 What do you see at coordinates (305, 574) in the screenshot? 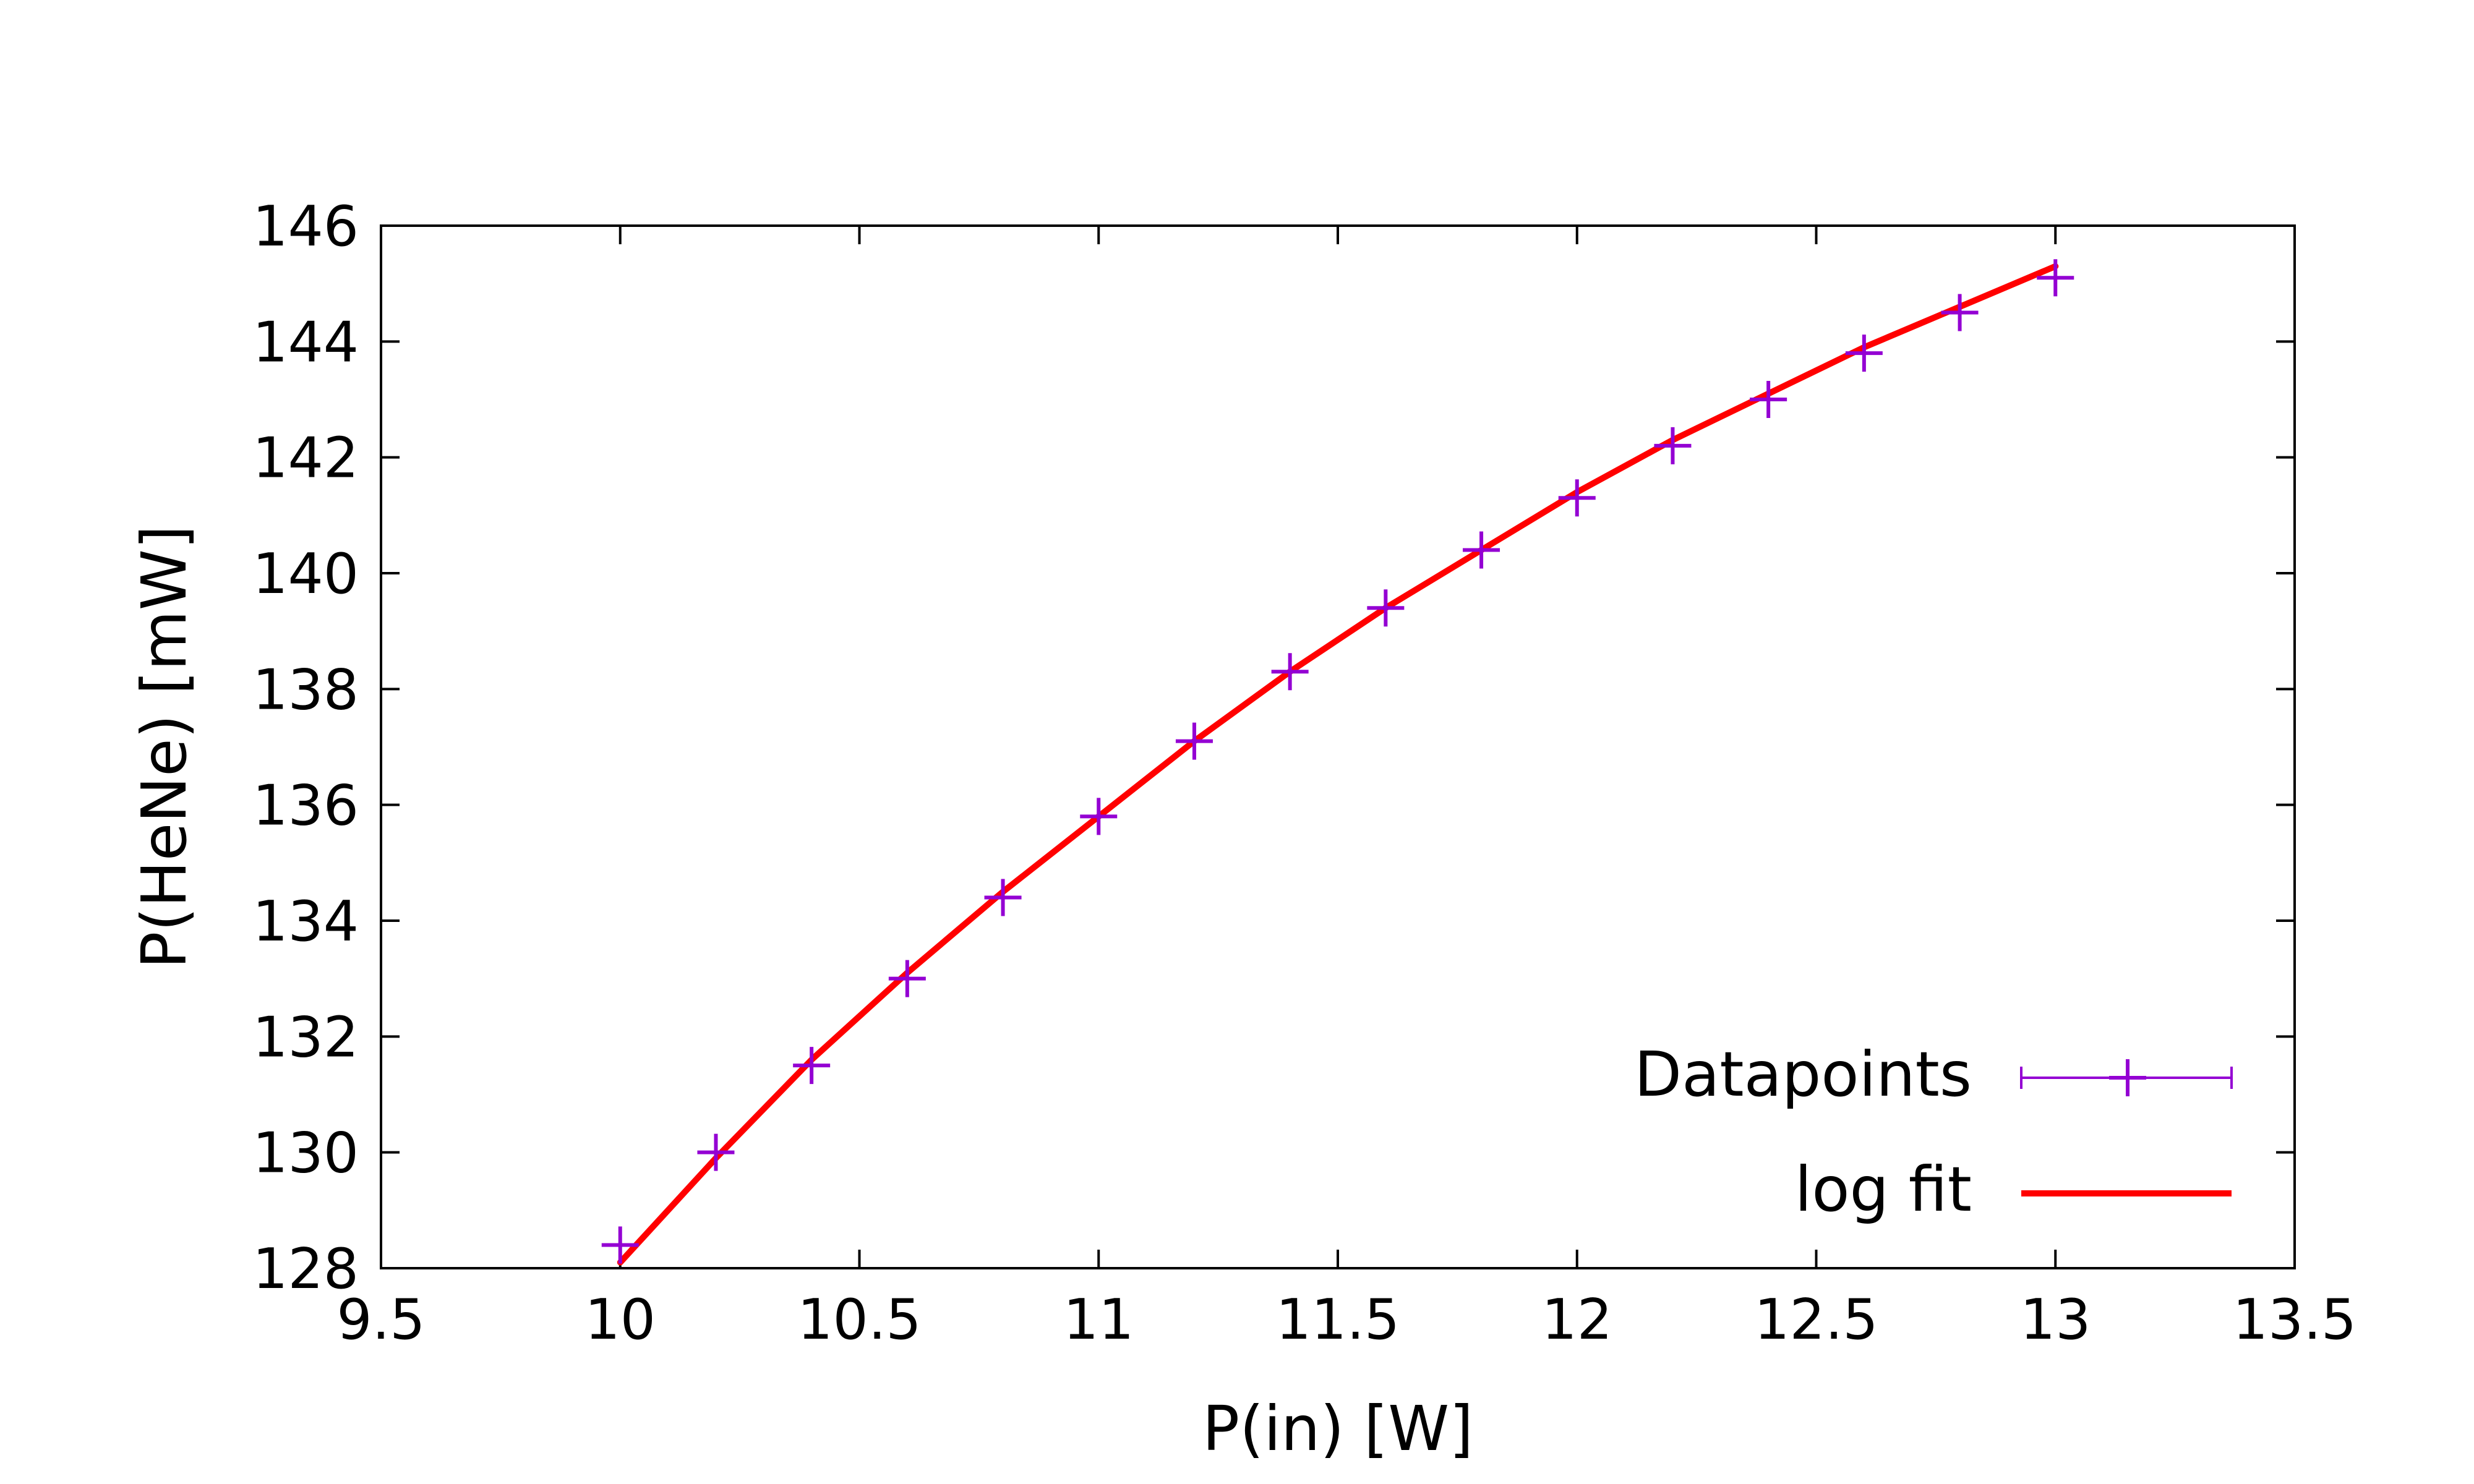
I see `y-tick-label: 140` at bounding box center [305, 574].